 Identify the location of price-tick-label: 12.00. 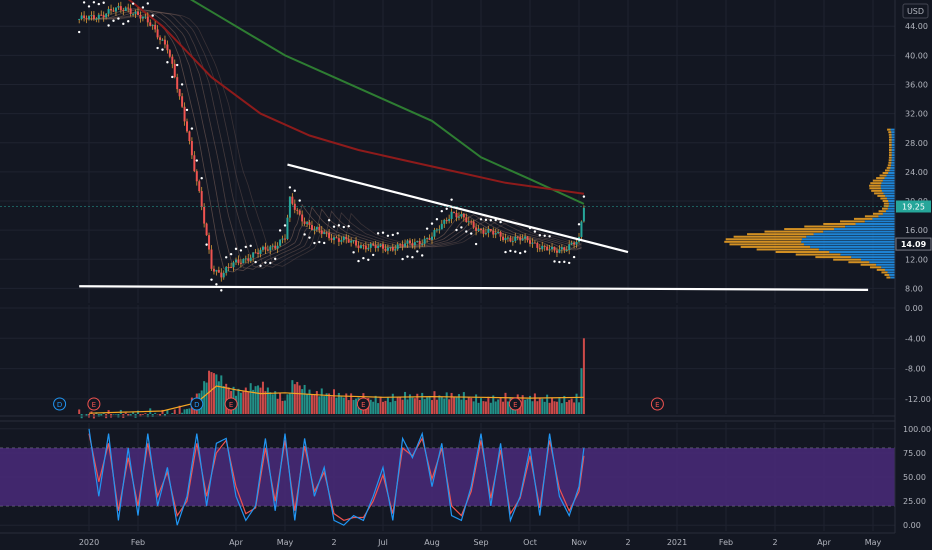
(916, 259).